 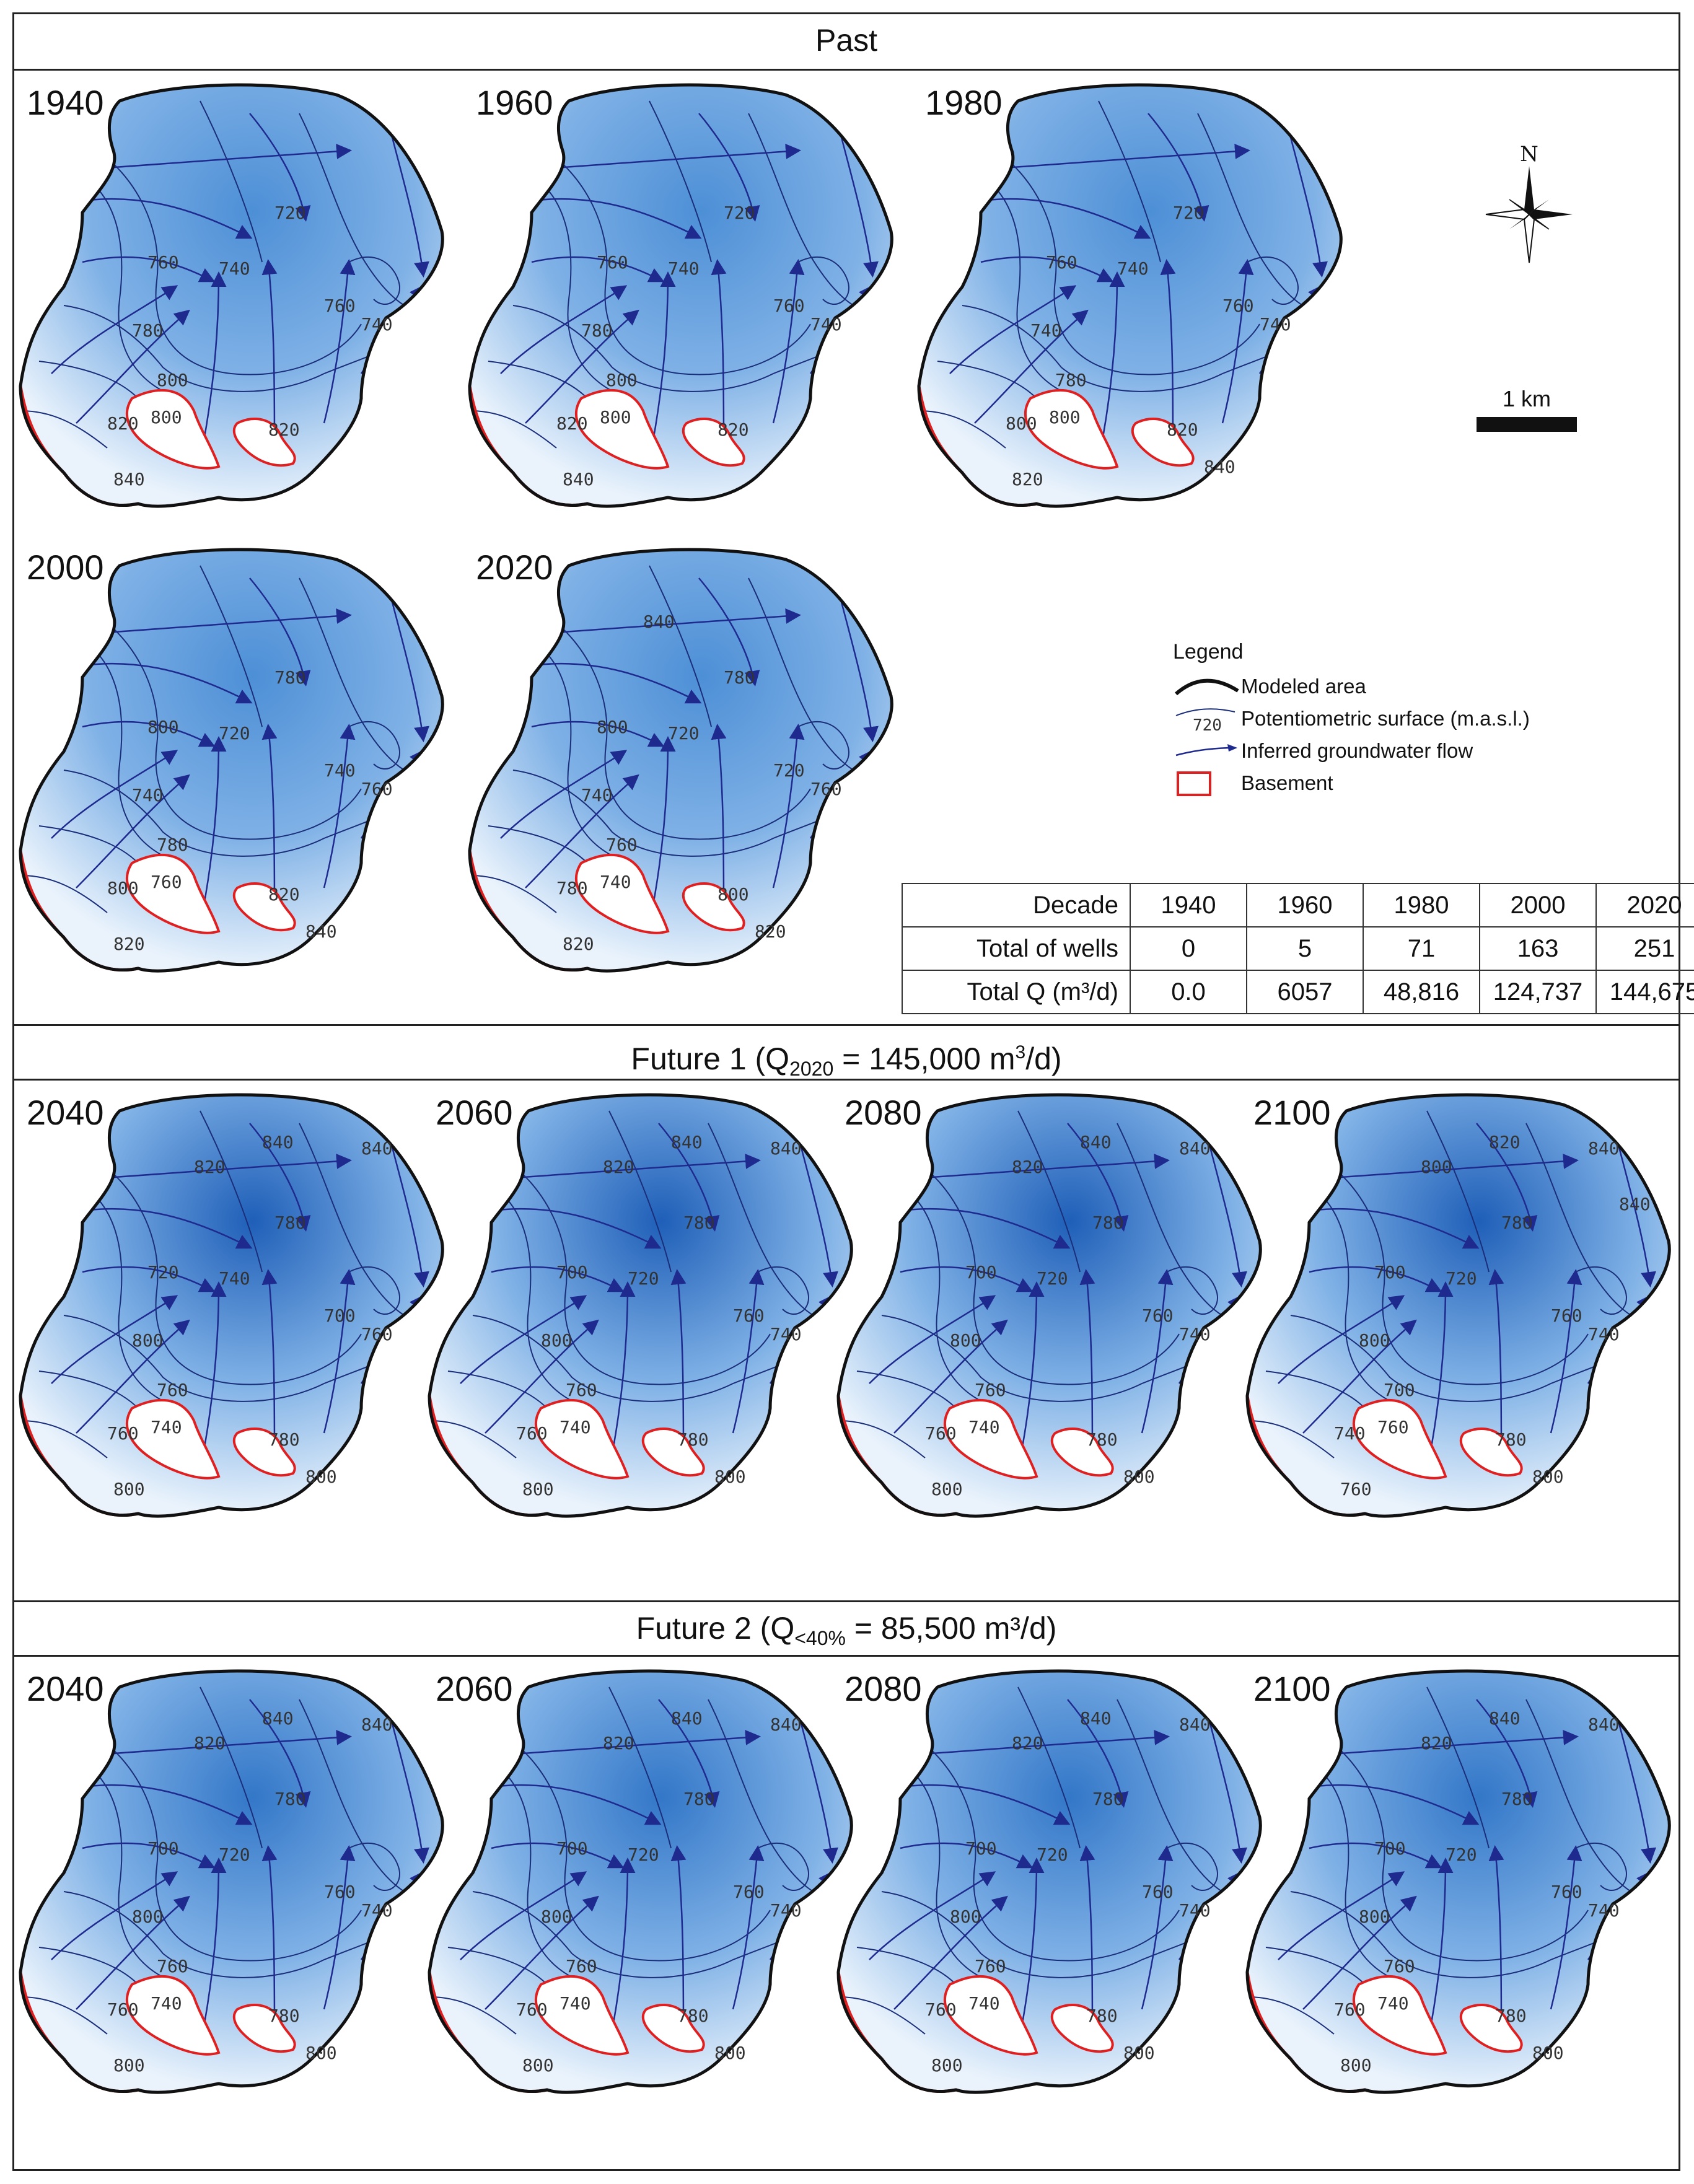 I want to click on table-cell: 163, so click(x=1538, y=948).